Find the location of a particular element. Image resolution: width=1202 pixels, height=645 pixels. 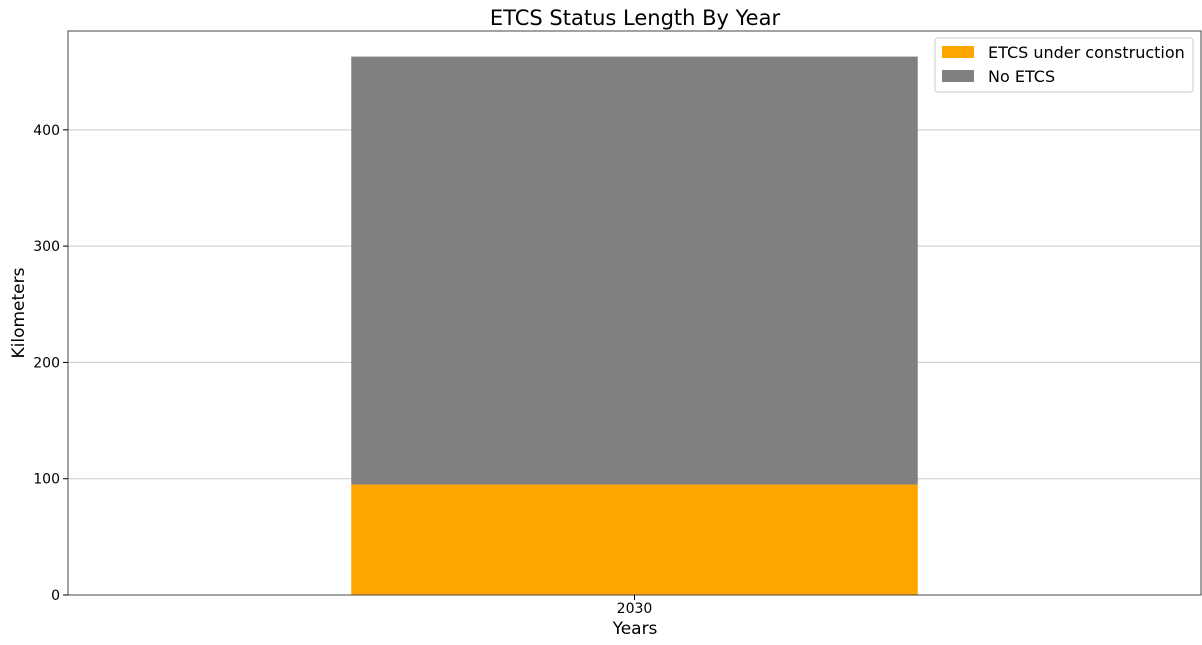

chart-title: ETCS Status Length By Year is located at coordinates (635, 18).